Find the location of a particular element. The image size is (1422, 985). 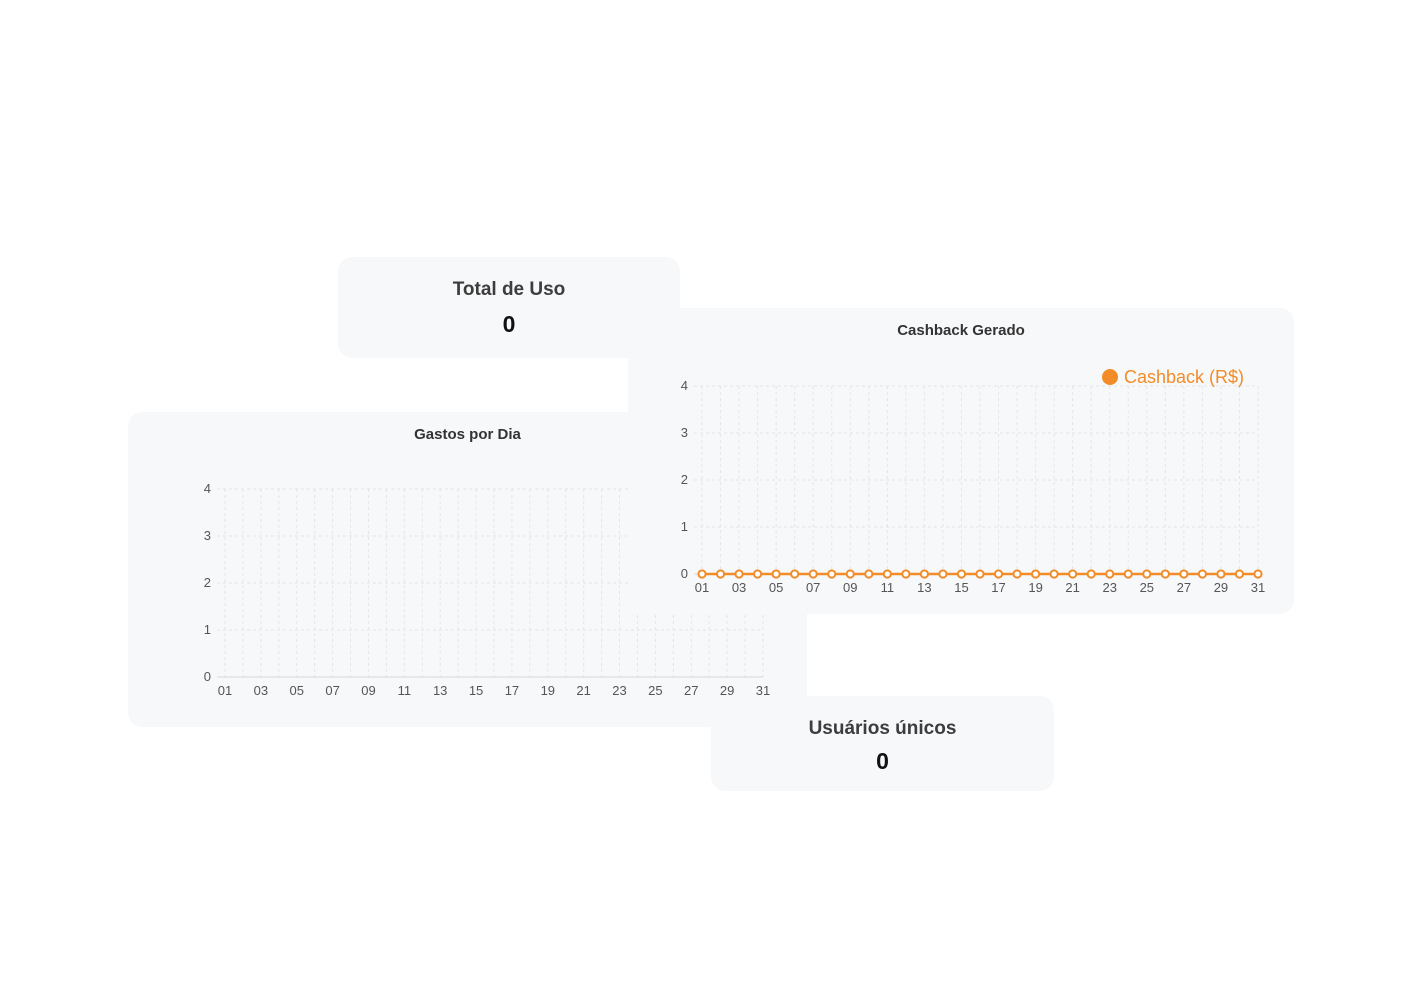

usuarios-unicos-title: Usuários únicos is located at coordinates (882, 729).